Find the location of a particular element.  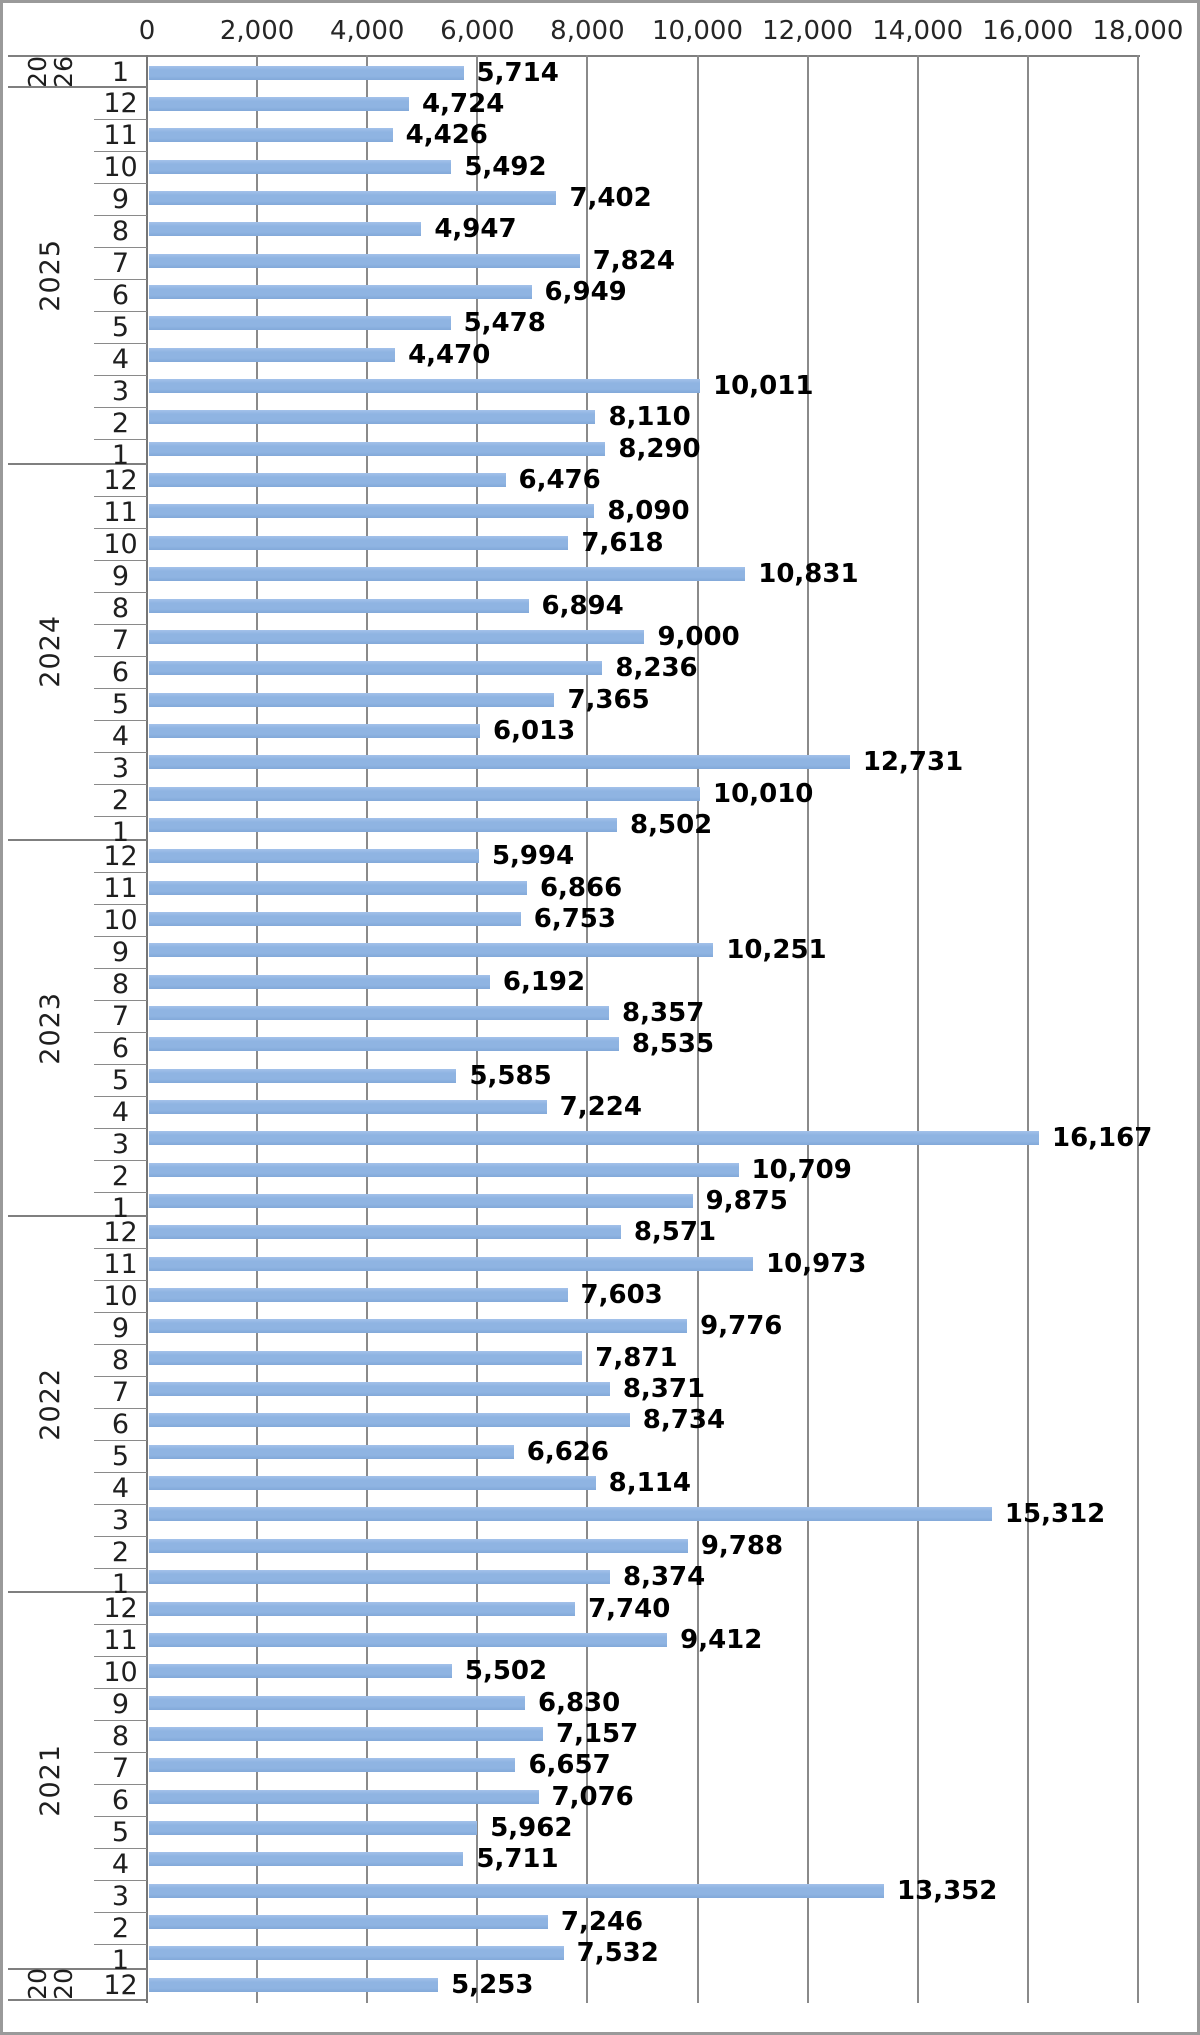

bar-value-label: 8,090 is located at coordinates (648, 511).